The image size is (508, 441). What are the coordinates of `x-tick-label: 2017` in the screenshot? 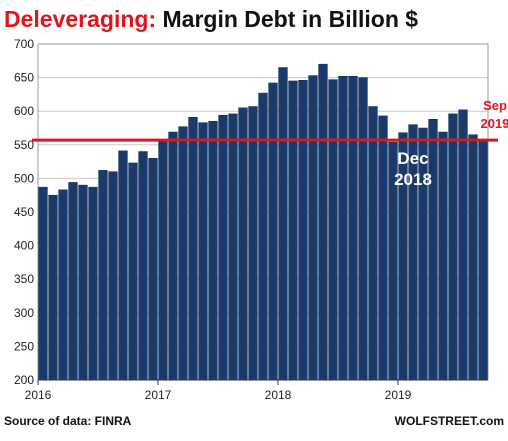 It's located at (158, 395).